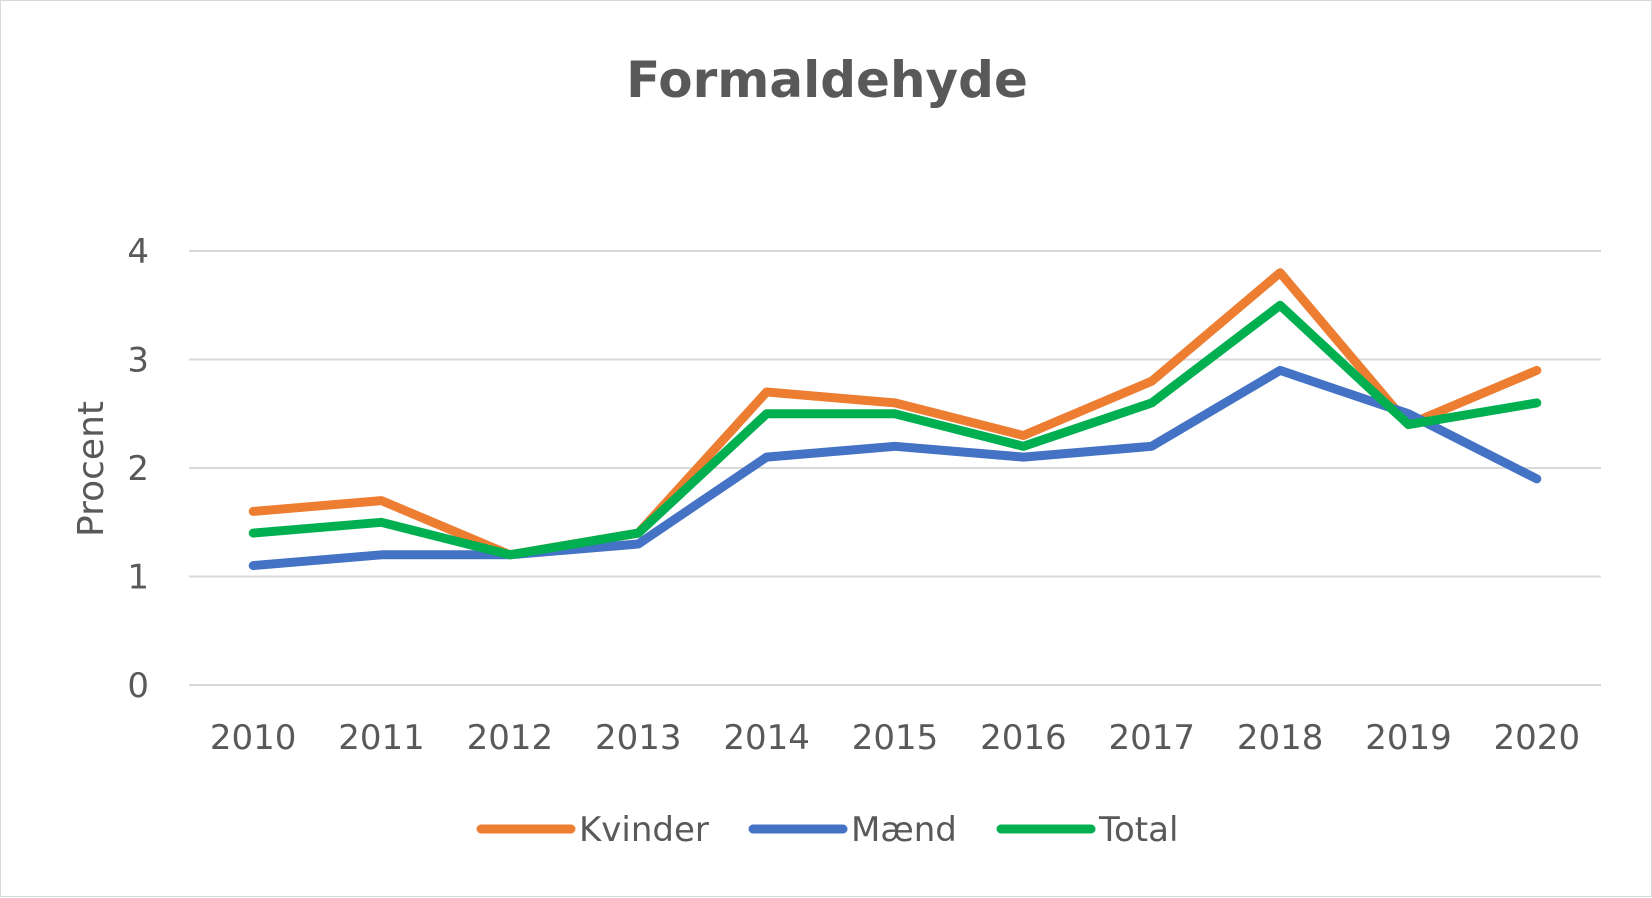 This screenshot has width=1652, height=898. What do you see at coordinates (381, 738) in the screenshot?
I see `x-tick-label: 2011` at bounding box center [381, 738].